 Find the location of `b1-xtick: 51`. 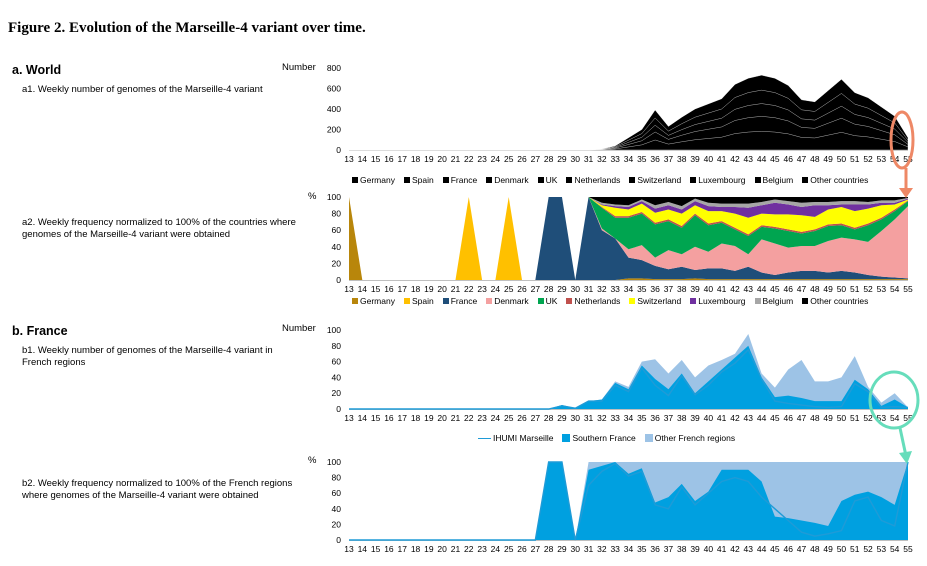

b1-xtick: 51 is located at coordinates (855, 418).